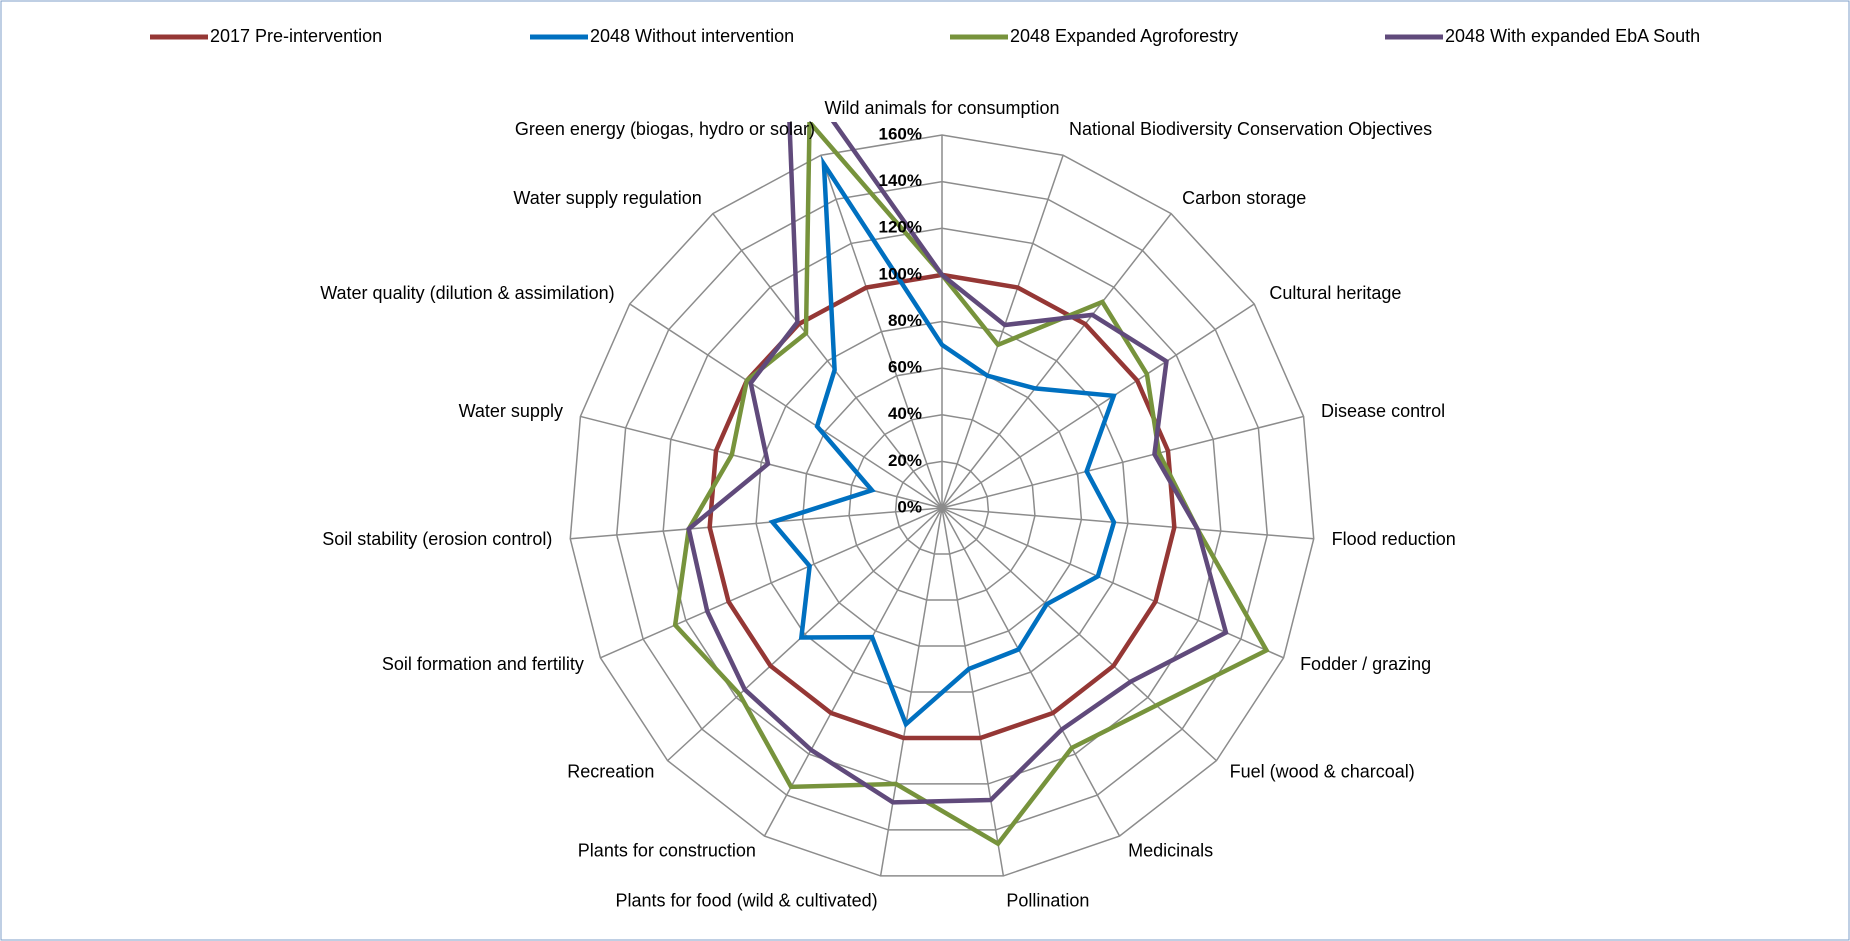  What do you see at coordinates (607, 198) in the screenshot?
I see `category-label: Water supply regulation` at bounding box center [607, 198].